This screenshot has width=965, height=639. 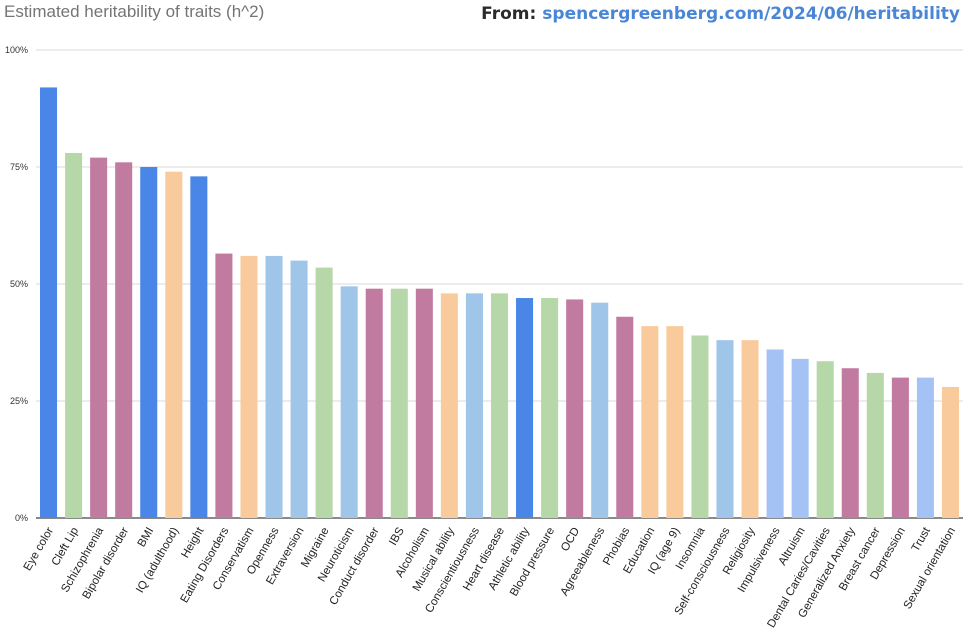 What do you see at coordinates (570, 540) in the screenshot?
I see `x-tick-label: OCD` at bounding box center [570, 540].